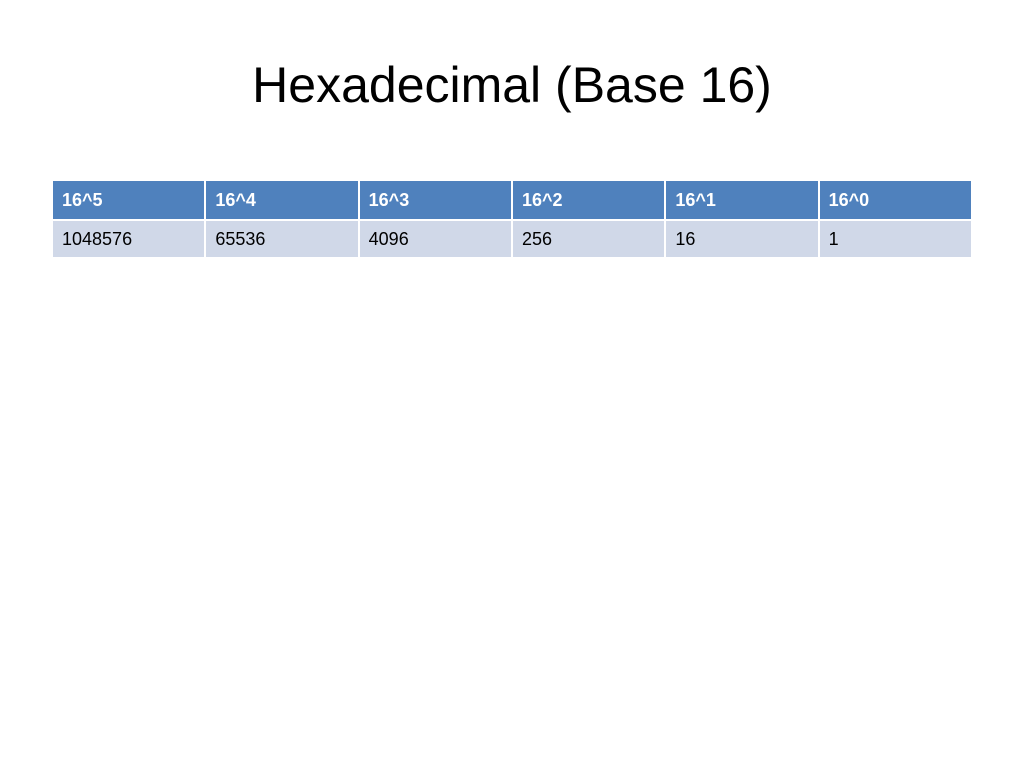  What do you see at coordinates (512, 85) in the screenshot?
I see `slide-title: Hexadecimal (Base 16)` at bounding box center [512, 85].